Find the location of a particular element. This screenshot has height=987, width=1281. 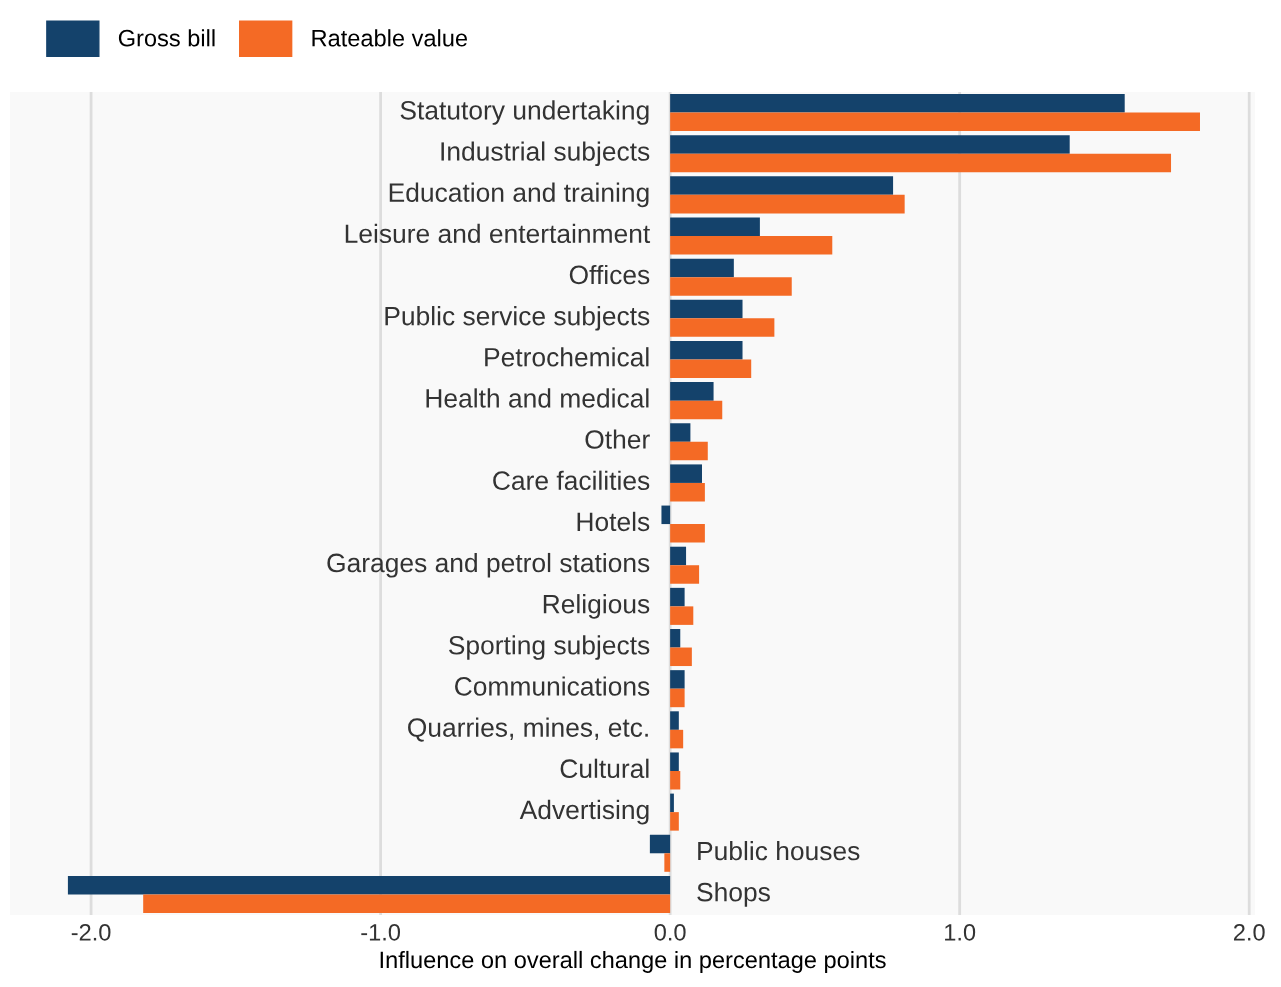

x-tick-label: -2.0 is located at coordinates (91, 932).